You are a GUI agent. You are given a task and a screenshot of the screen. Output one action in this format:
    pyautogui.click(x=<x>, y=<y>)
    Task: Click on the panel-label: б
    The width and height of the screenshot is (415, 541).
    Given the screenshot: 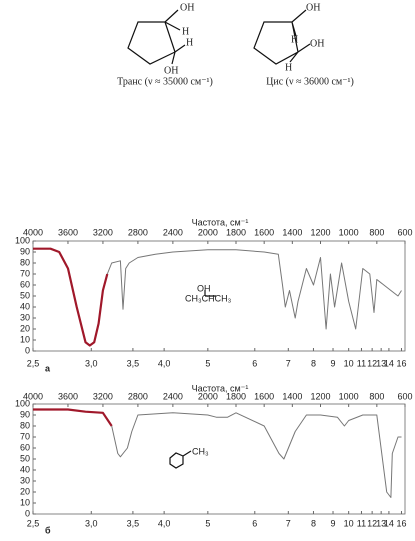 What is the action you would take?
    pyautogui.click(x=48, y=530)
    